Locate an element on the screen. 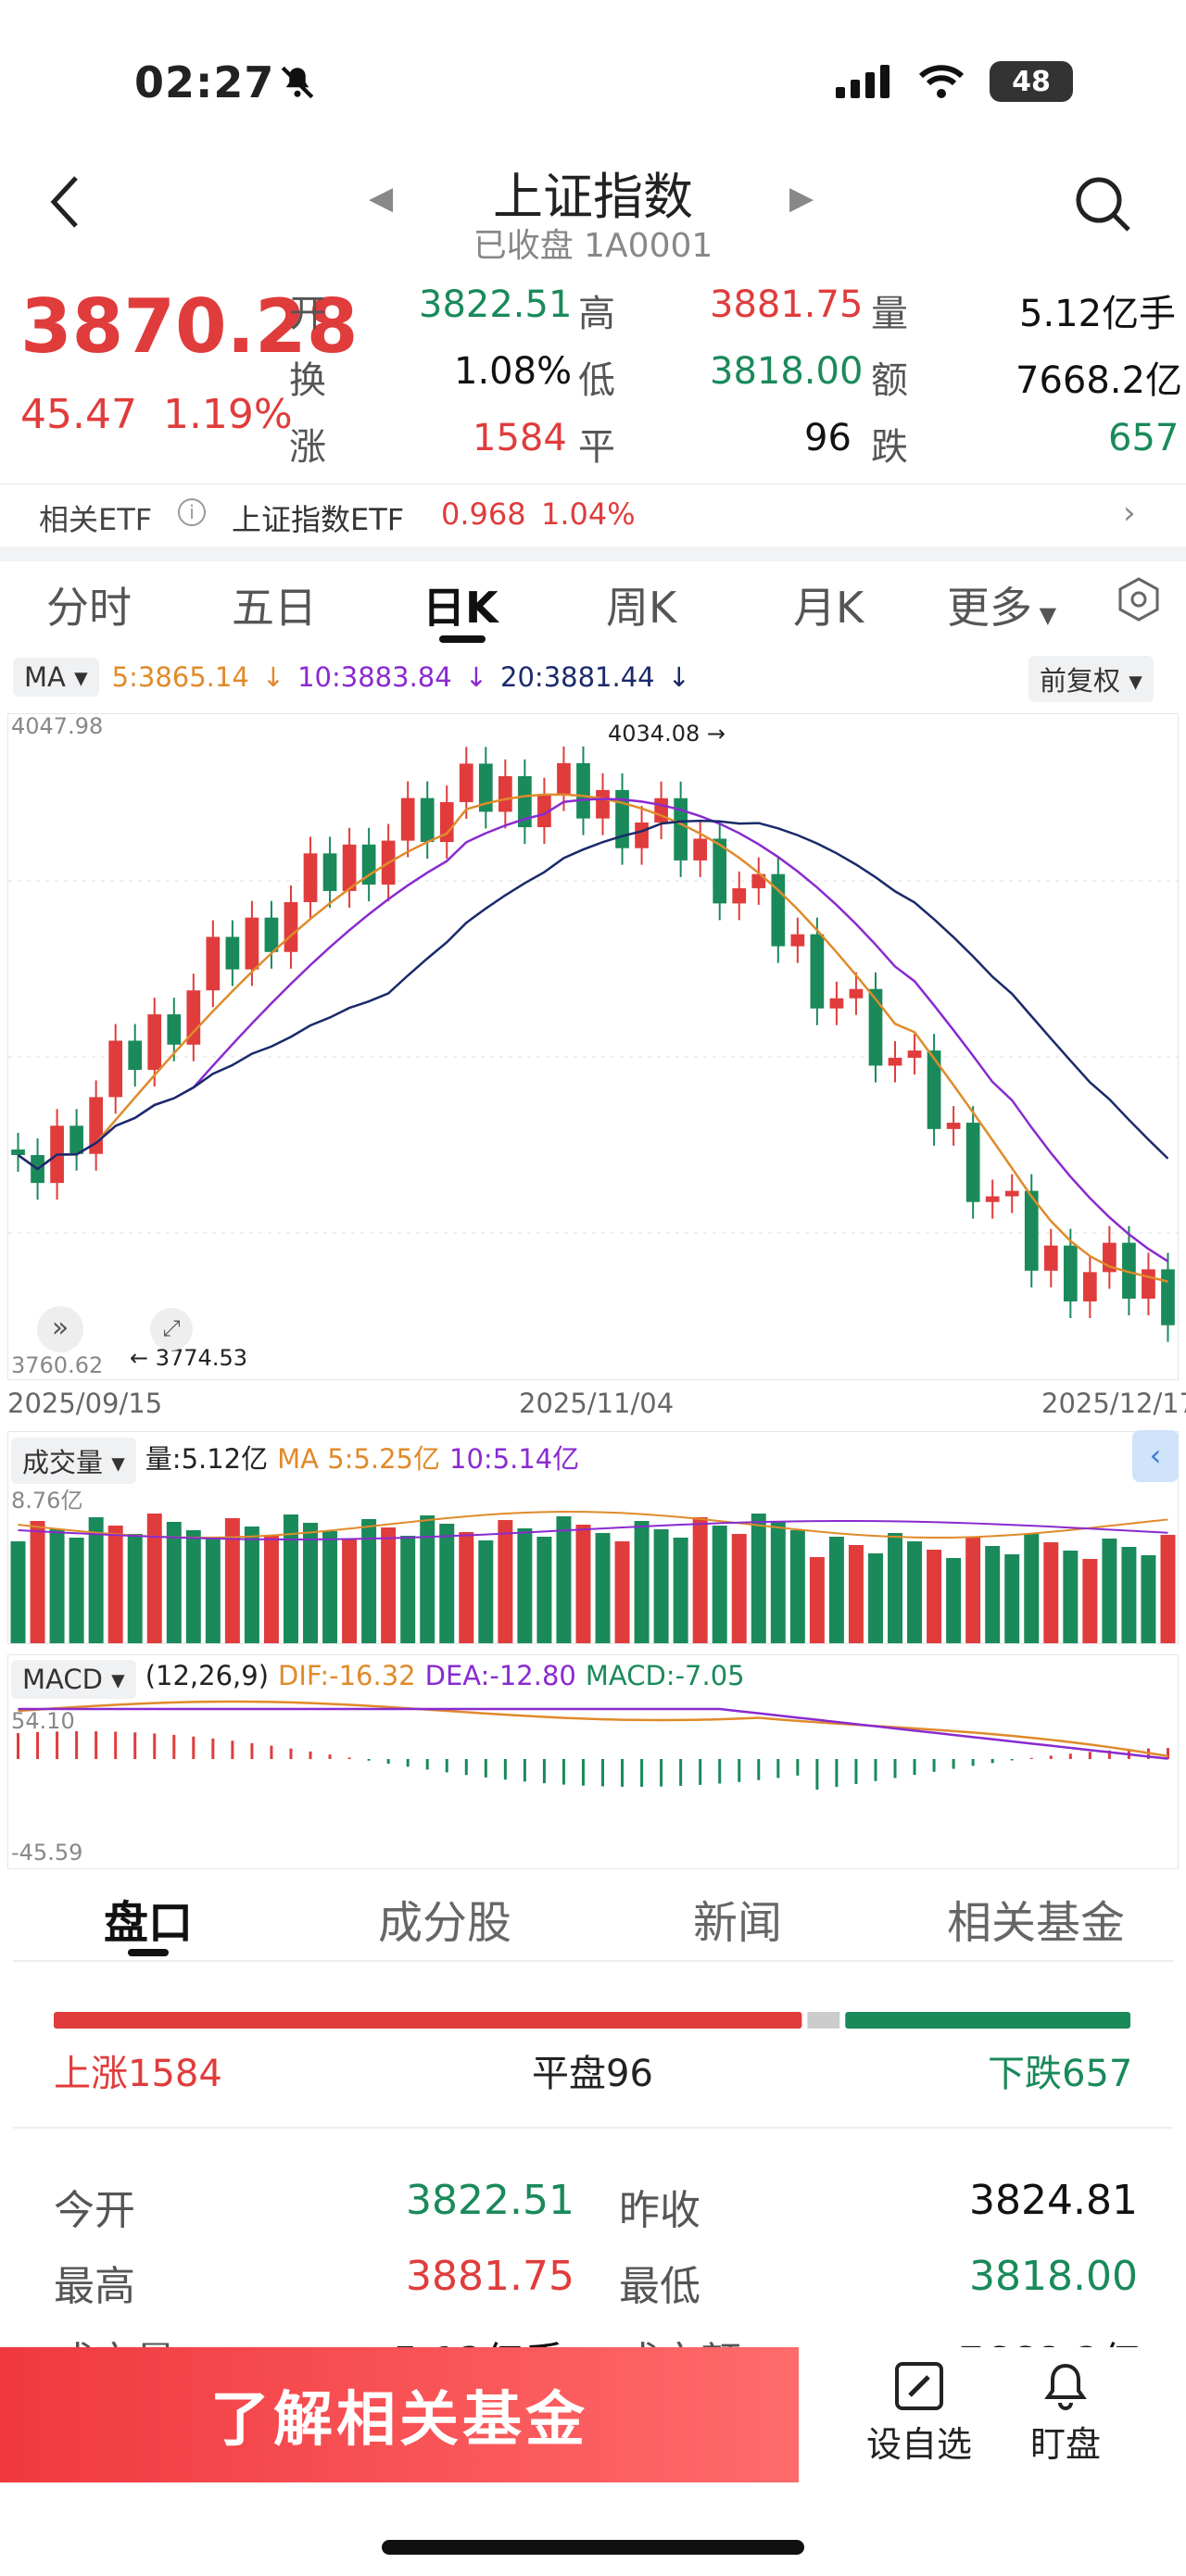  next-index-icon: ▶ is located at coordinates (801, 198).